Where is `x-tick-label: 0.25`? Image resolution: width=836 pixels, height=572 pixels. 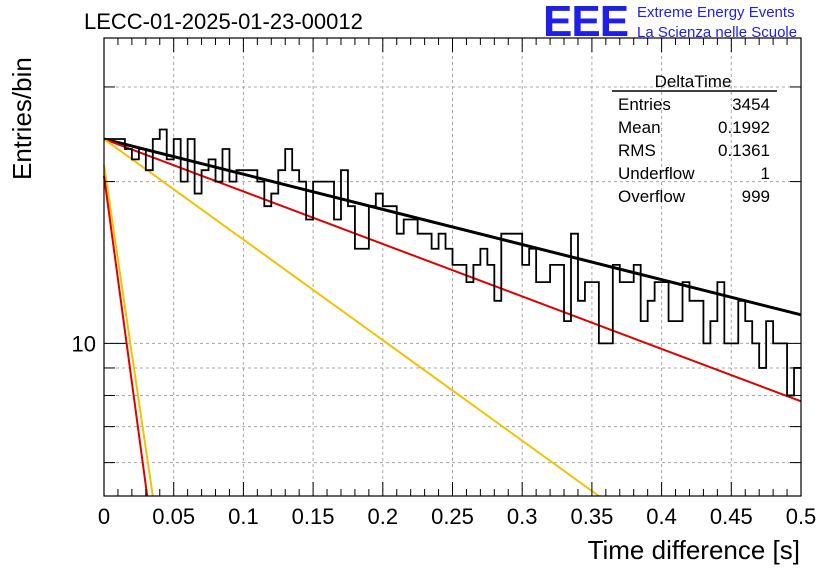
x-tick-label: 0.25 is located at coordinates (452, 516).